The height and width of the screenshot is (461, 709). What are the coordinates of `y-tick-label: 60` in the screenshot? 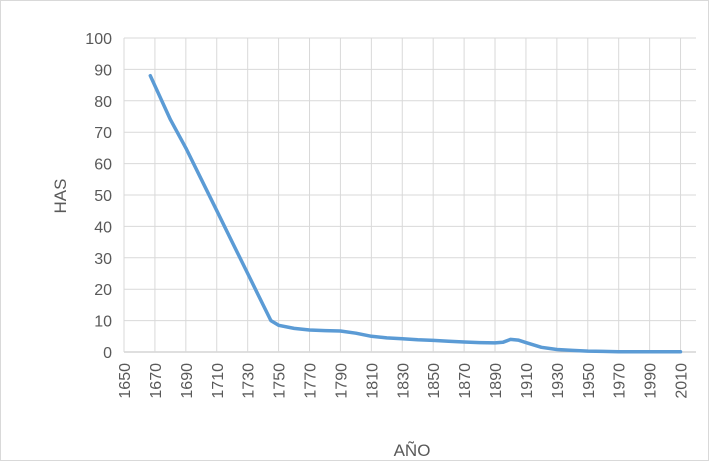 It's located at (103, 165).